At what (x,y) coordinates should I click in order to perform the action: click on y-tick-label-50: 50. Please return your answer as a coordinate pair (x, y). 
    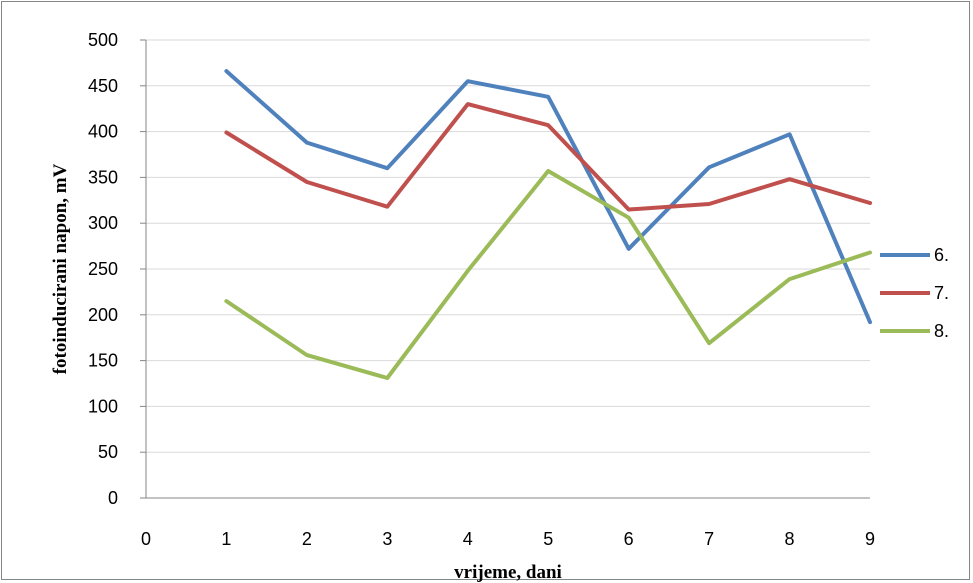
    Looking at the image, I should click on (108, 452).